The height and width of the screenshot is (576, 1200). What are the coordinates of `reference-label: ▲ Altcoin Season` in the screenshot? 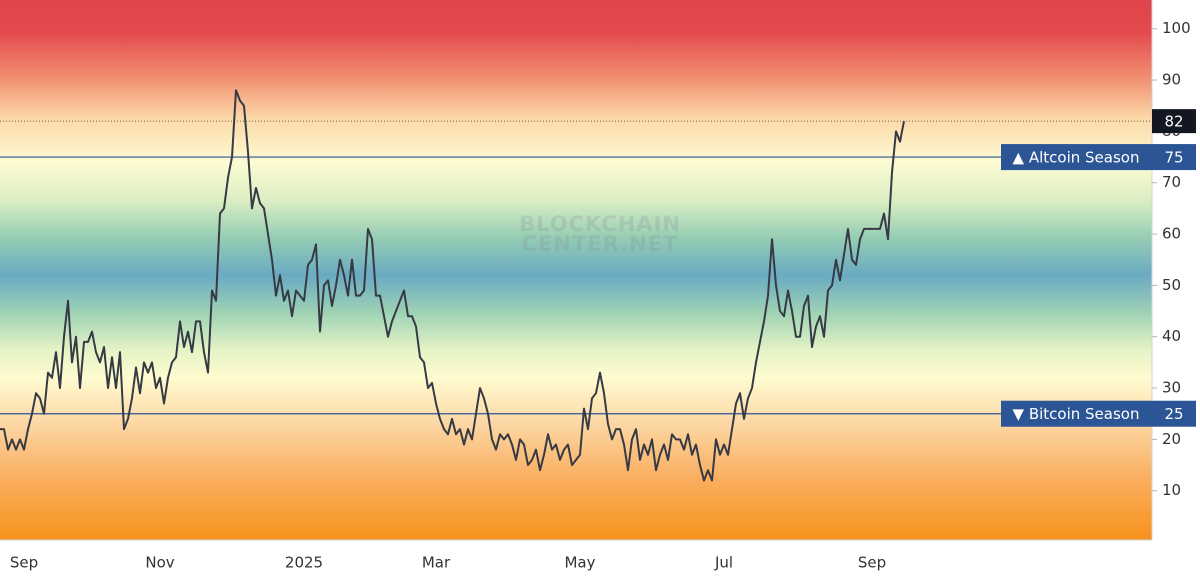 It's located at (1076, 158).